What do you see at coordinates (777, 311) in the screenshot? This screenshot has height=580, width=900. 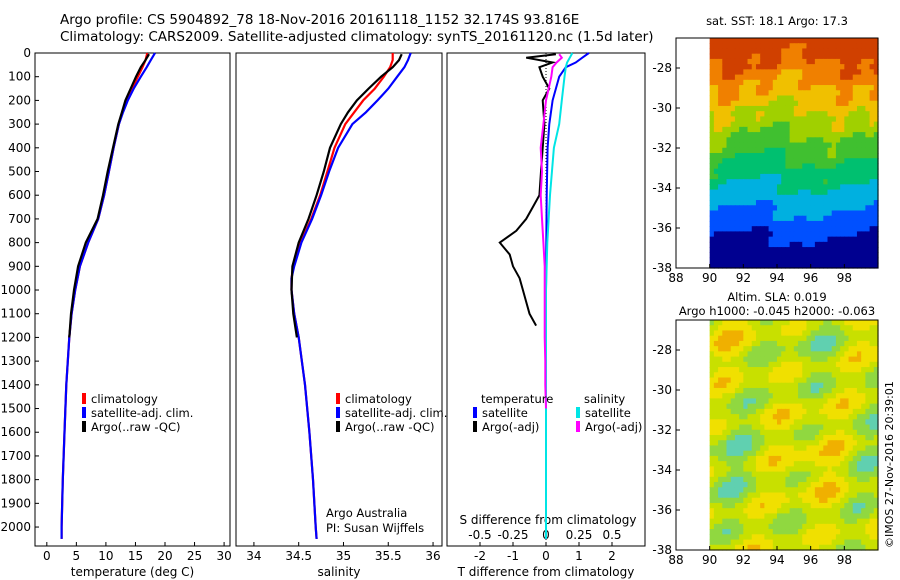 I see `sla-map-subtitle: Argo h1000: -0.045 h2000: -0.063` at bounding box center [777, 311].